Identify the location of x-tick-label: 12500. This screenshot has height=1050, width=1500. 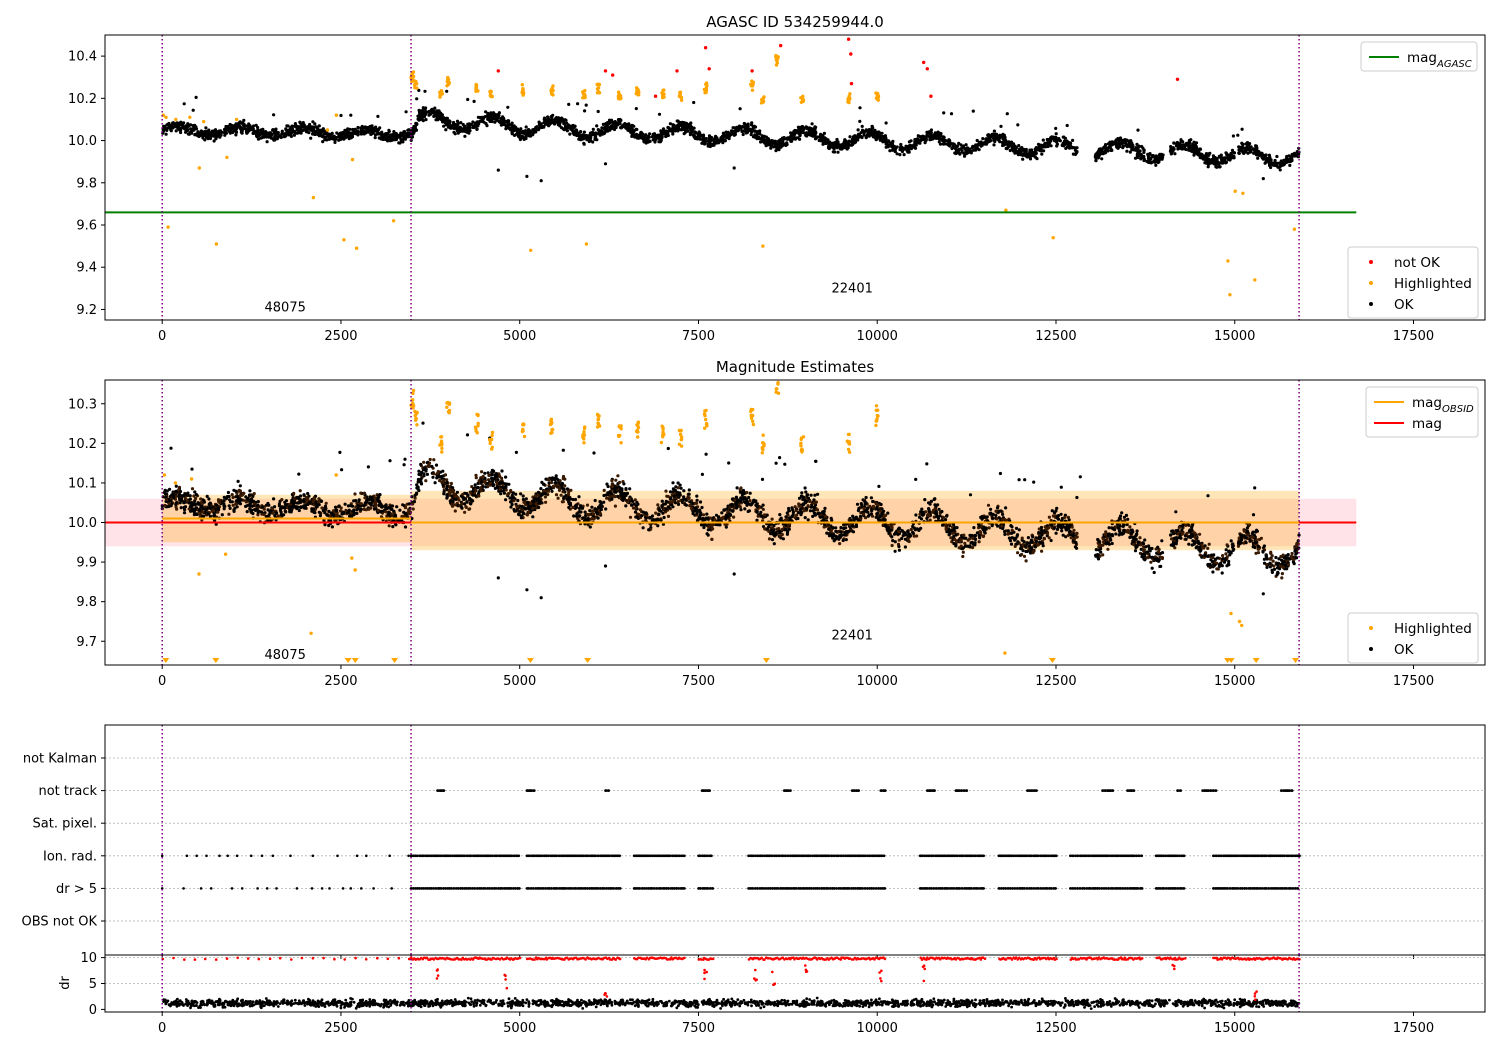
(1055, 336).